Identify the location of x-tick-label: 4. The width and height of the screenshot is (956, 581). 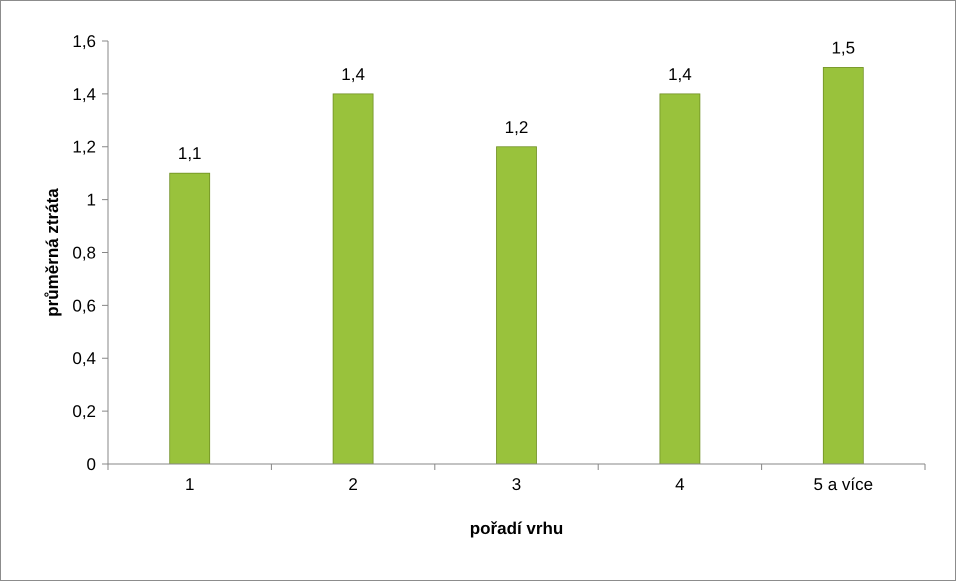
(680, 484).